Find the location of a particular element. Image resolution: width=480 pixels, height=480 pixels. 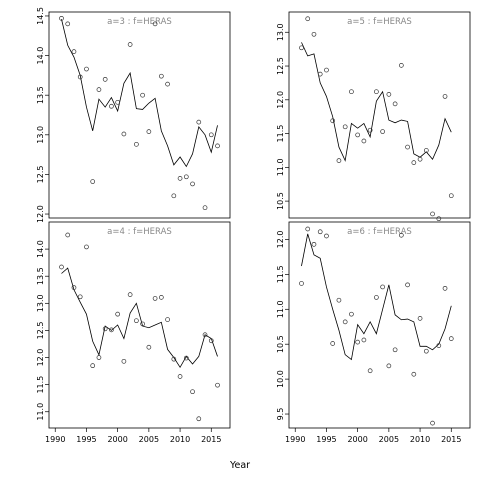

panel-a4-fitted-line is located at coordinates (139, 318).